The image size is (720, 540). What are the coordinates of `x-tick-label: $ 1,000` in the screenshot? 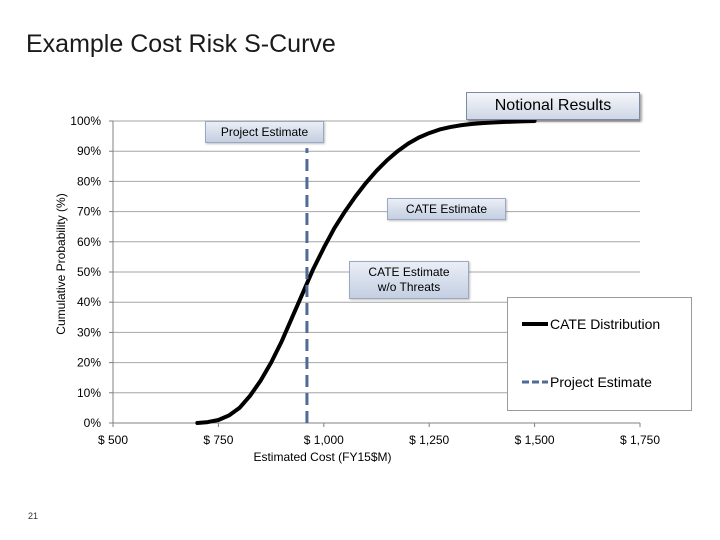 It's located at (324, 440).